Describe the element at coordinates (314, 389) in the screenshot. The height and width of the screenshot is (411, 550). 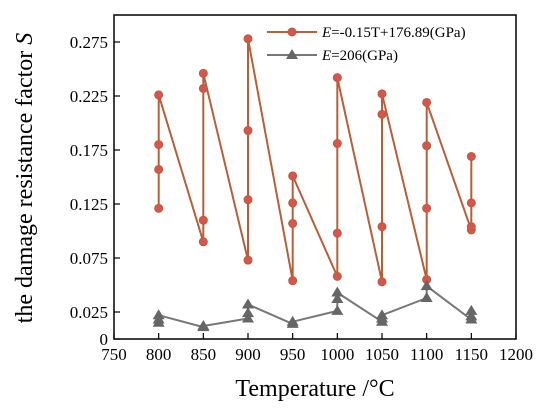
I see `x-axis-title: Temperature /°C` at that location.